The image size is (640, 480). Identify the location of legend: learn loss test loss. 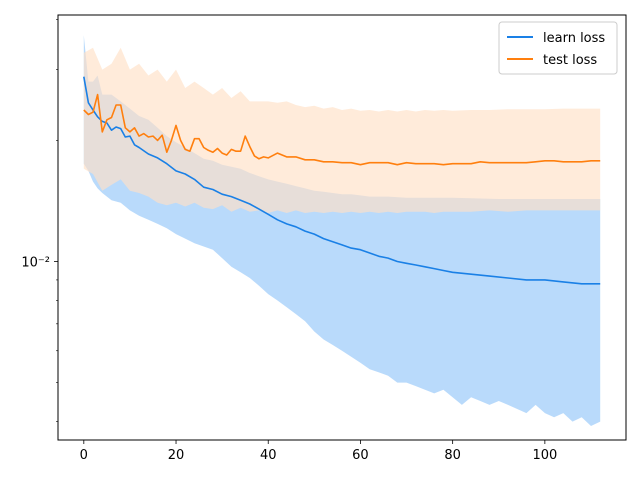
(558, 48).